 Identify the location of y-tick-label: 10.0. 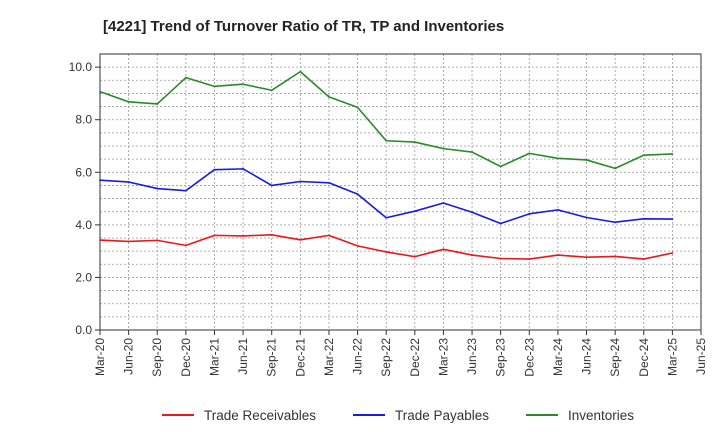
(81, 67).